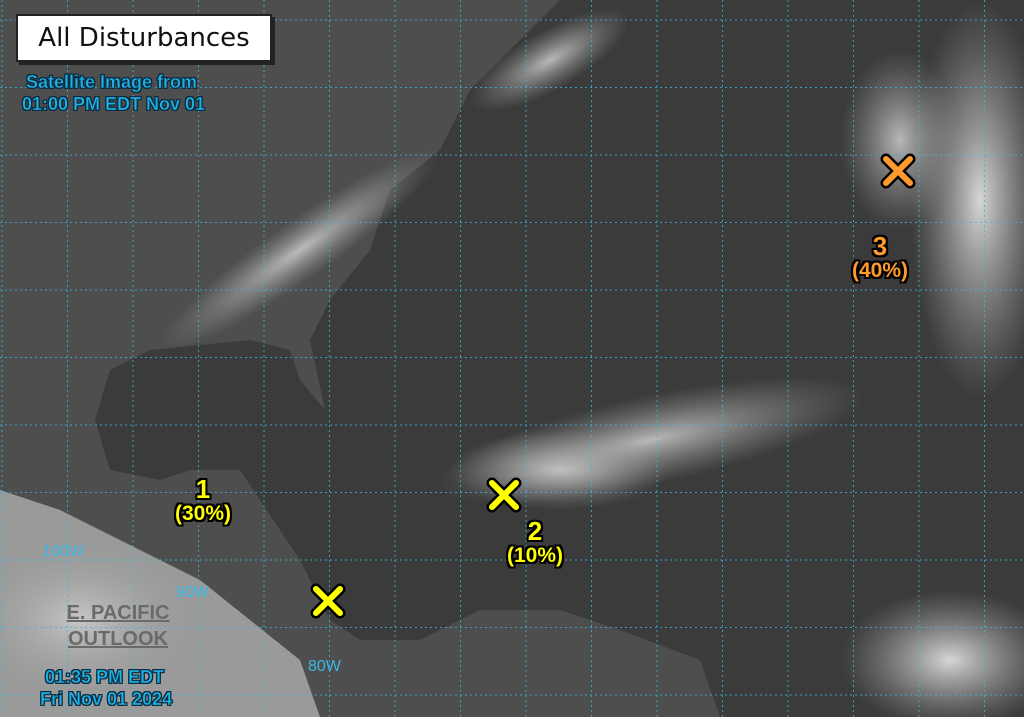 This screenshot has height=717, width=1024. I want to click on disturbance-3-label: 3 (40%), so click(880, 258).